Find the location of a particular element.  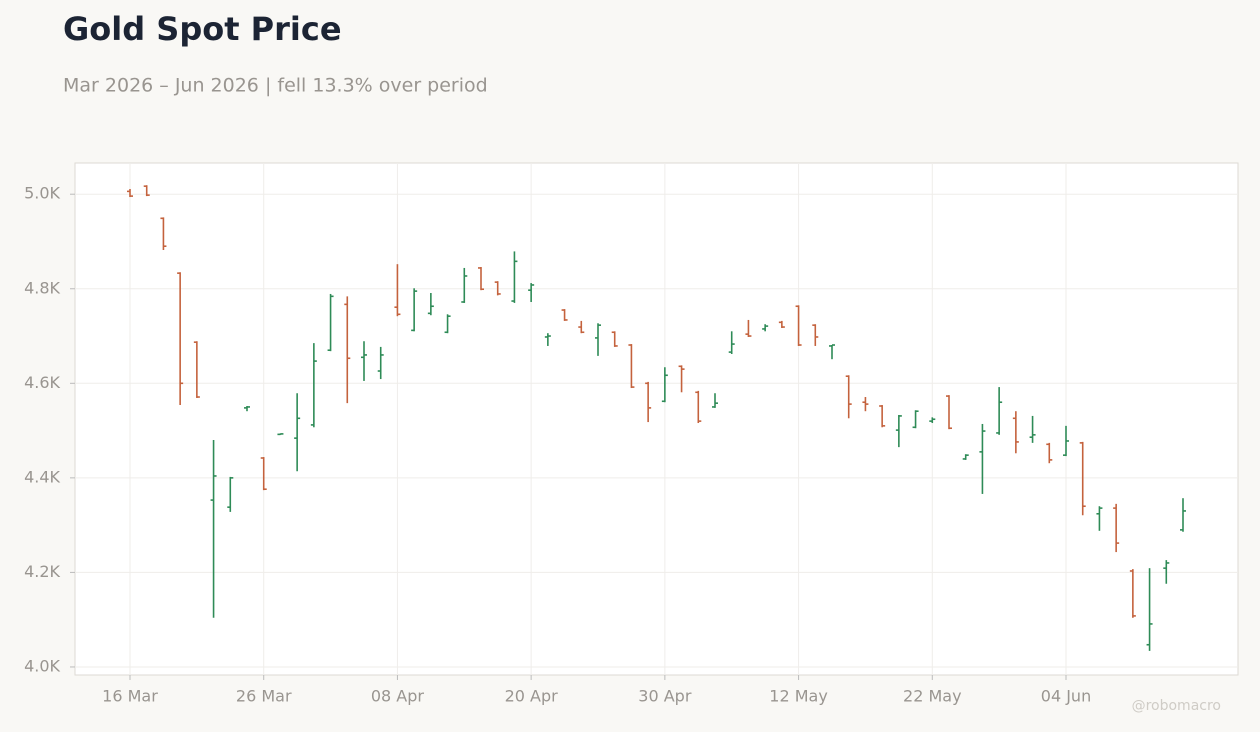

y-tick-label: 4.6K is located at coordinates (42, 382).